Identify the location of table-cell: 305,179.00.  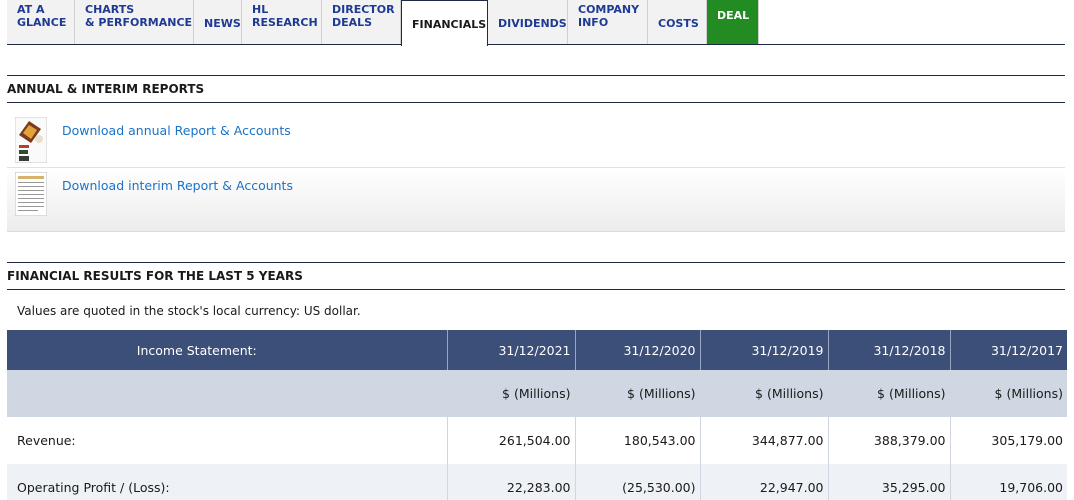
(1027, 440).